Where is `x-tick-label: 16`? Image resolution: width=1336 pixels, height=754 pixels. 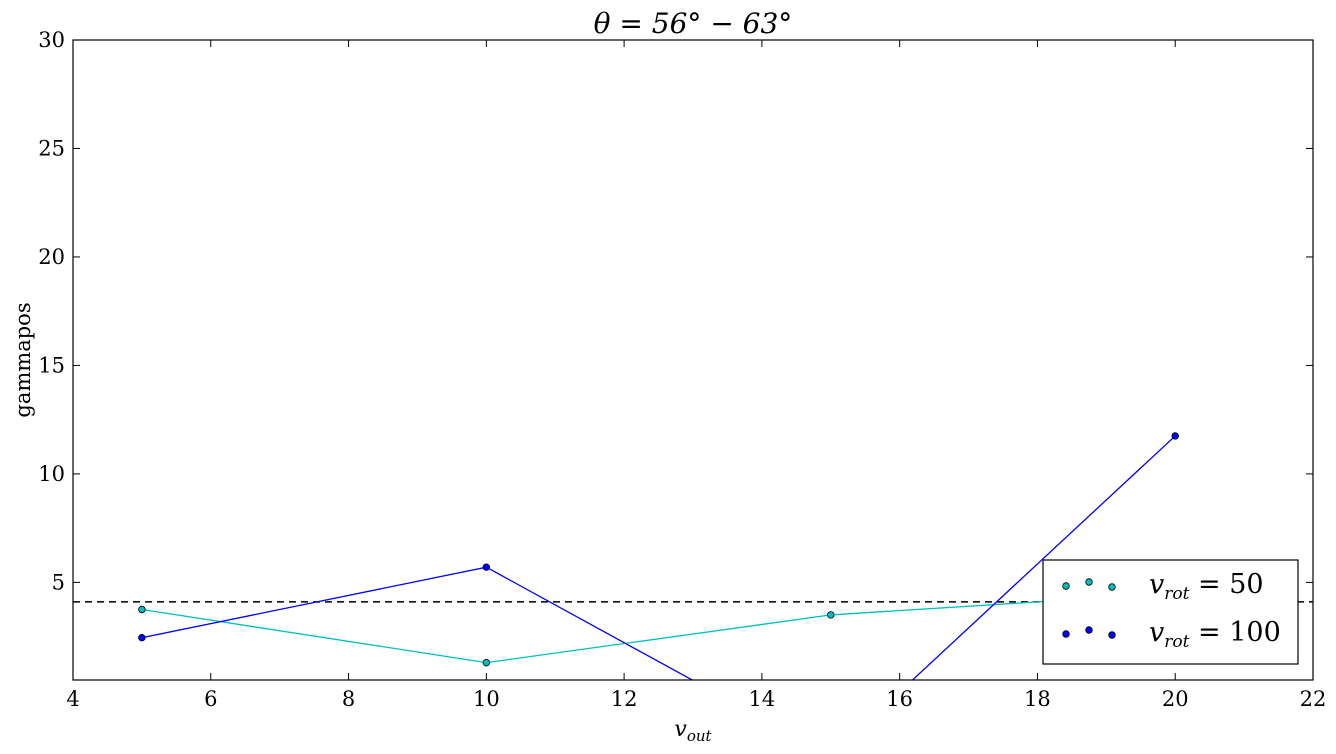 x-tick-label: 16 is located at coordinates (899, 699).